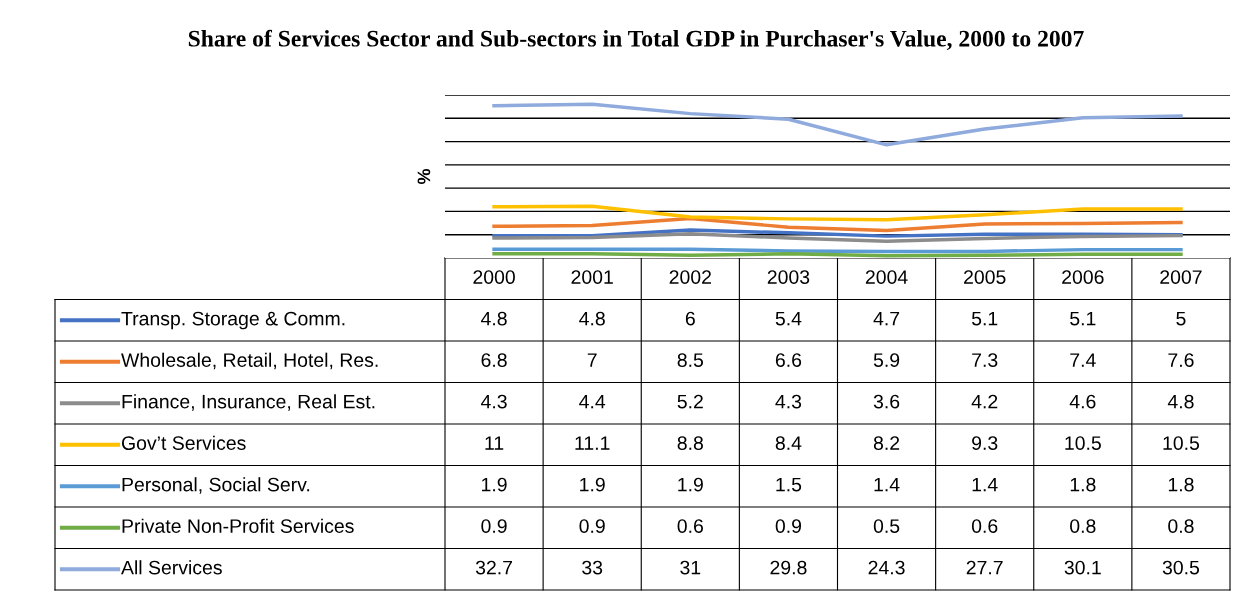 The width and height of the screenshot is (1247, 594). What do you see at coordinates (788, 360) in the screenshot?
I see `data-label: 6.6` at bounding box center [788, 360].